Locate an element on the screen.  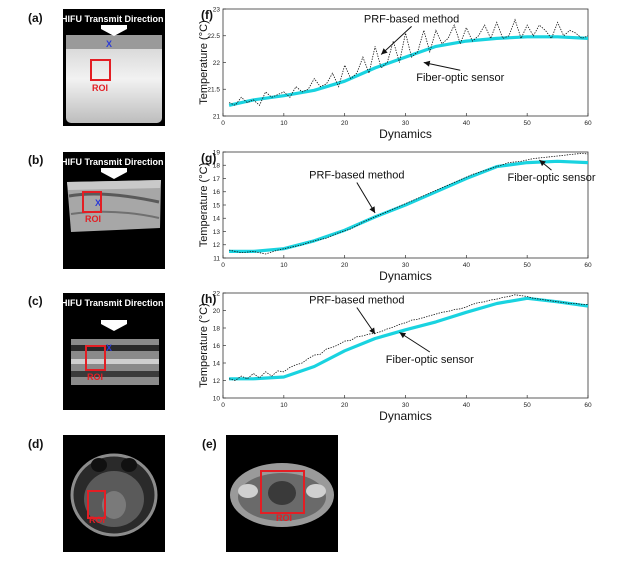
tissue-image-c is located at coordinates (115, 362).